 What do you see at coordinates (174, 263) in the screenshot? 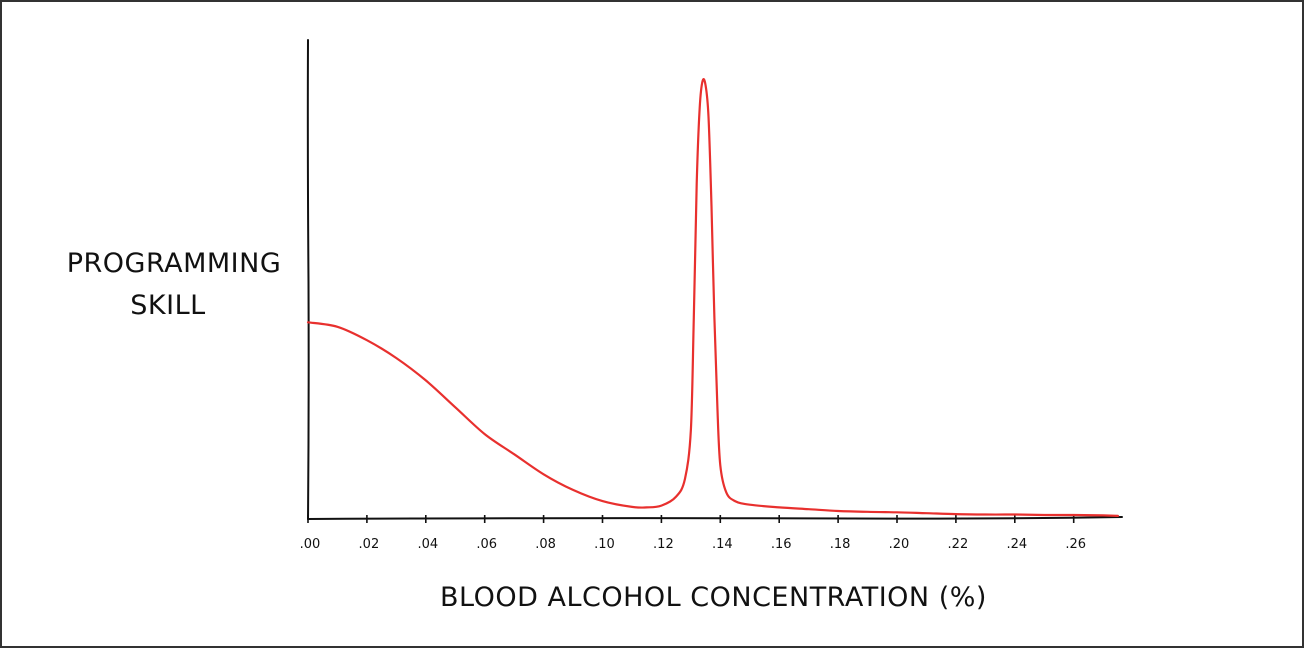
I see `y-axis-label-line-1: PROGRAMMING` at bounding box center [174, 263].